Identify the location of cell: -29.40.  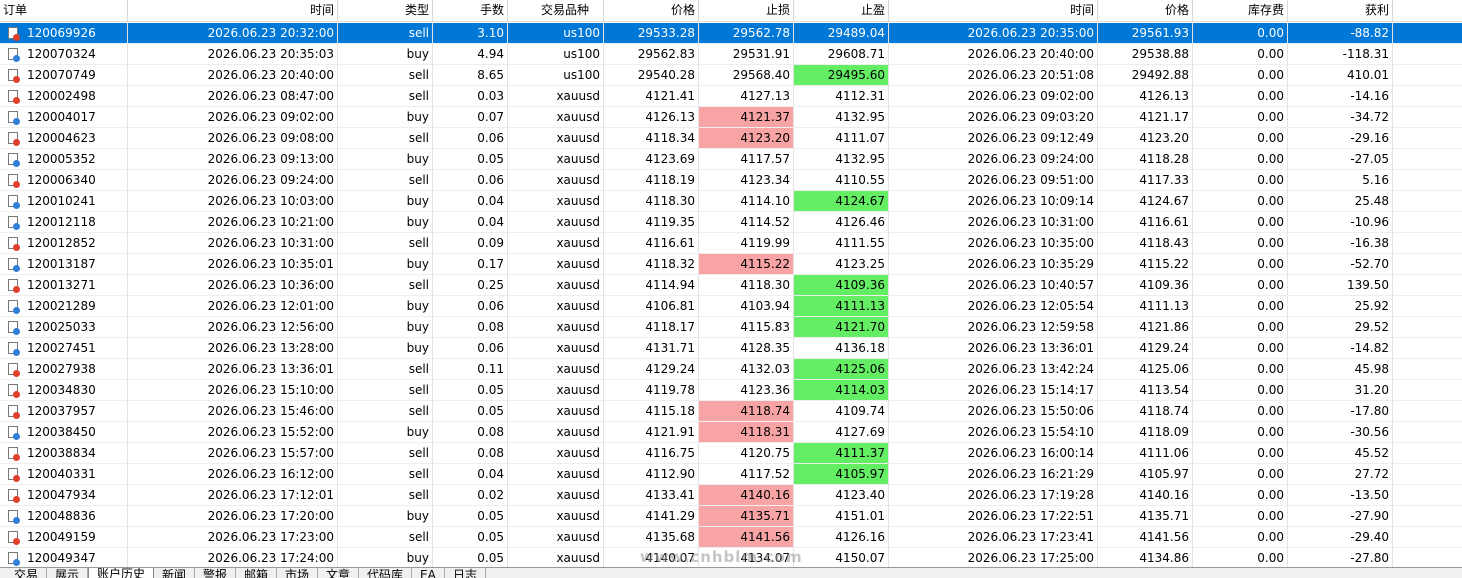
(1340, 537).